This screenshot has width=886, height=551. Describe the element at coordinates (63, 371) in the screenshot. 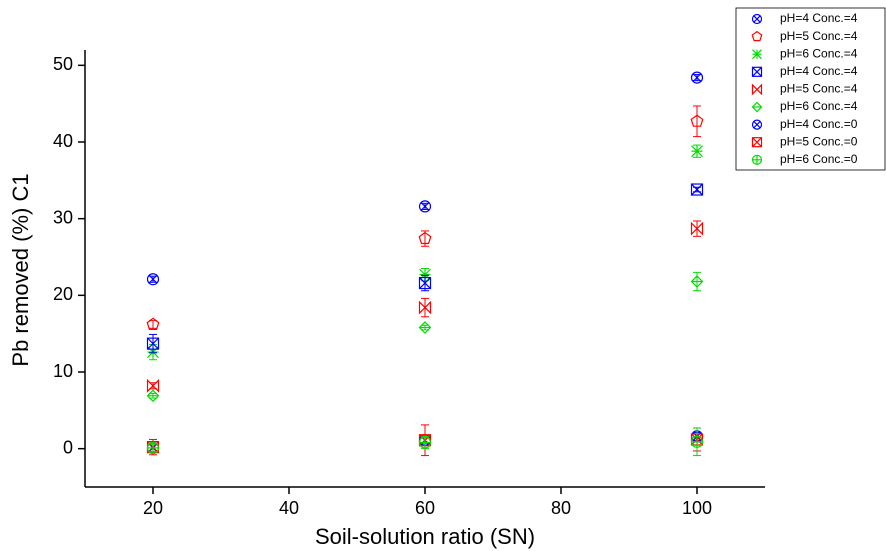

I see `y-tick-label: 10` at that location.